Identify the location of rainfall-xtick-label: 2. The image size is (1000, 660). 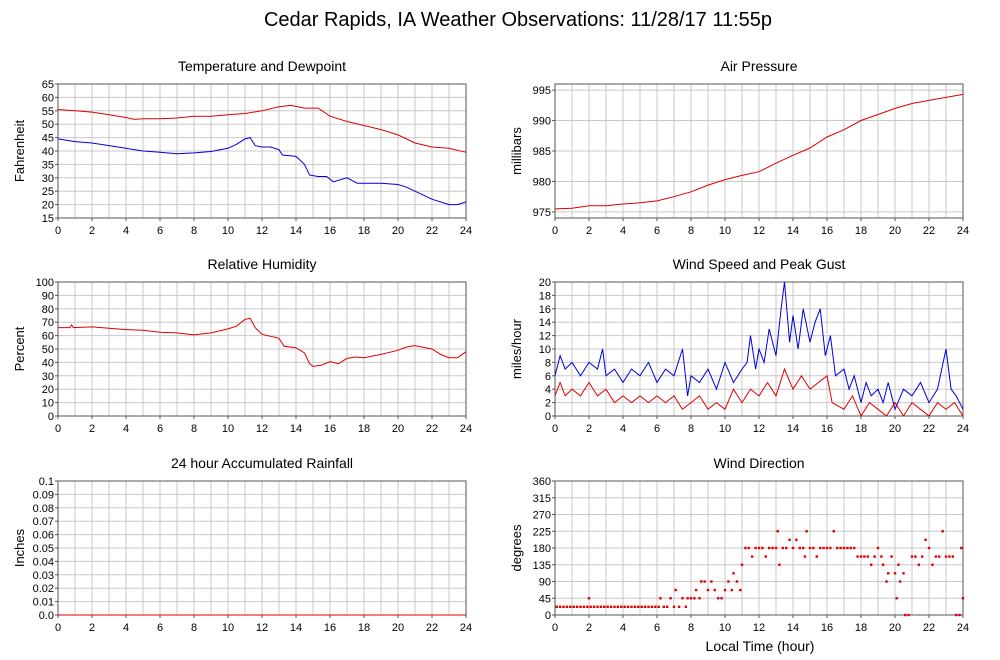
(92, 628).